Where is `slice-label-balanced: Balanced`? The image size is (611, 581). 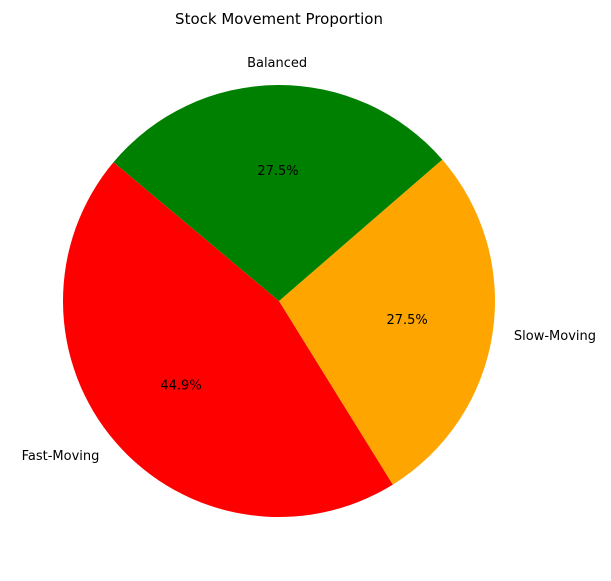 slice-label-balanced: Balanced is located at coordinates (277, 63).